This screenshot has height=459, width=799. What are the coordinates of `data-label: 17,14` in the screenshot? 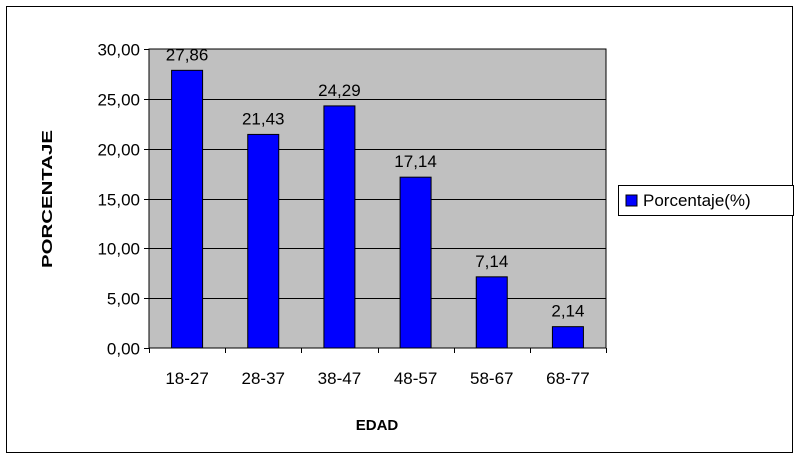 It's located at (415, 161).